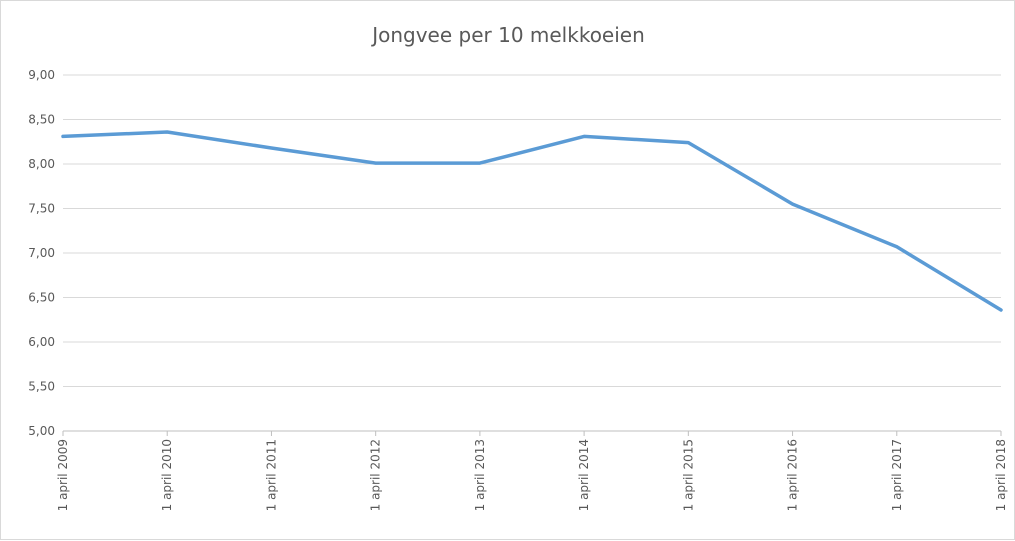  Describe the element at coordinates (271, 475) in the screenshot. I see `x-tick-label: 1 april 2011` at that location.